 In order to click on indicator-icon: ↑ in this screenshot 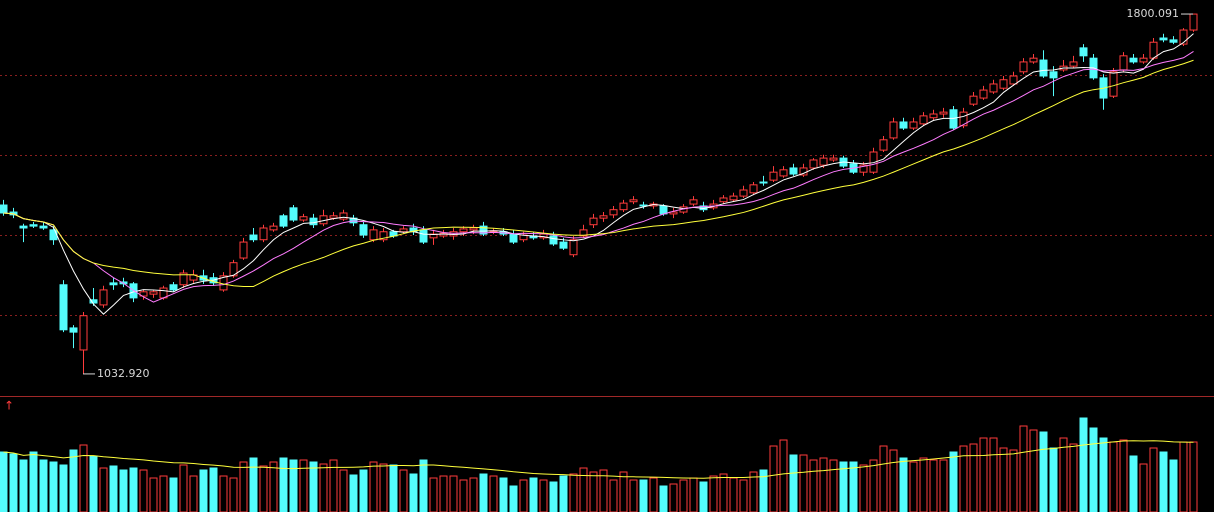, I will do `click(9, 406)`.